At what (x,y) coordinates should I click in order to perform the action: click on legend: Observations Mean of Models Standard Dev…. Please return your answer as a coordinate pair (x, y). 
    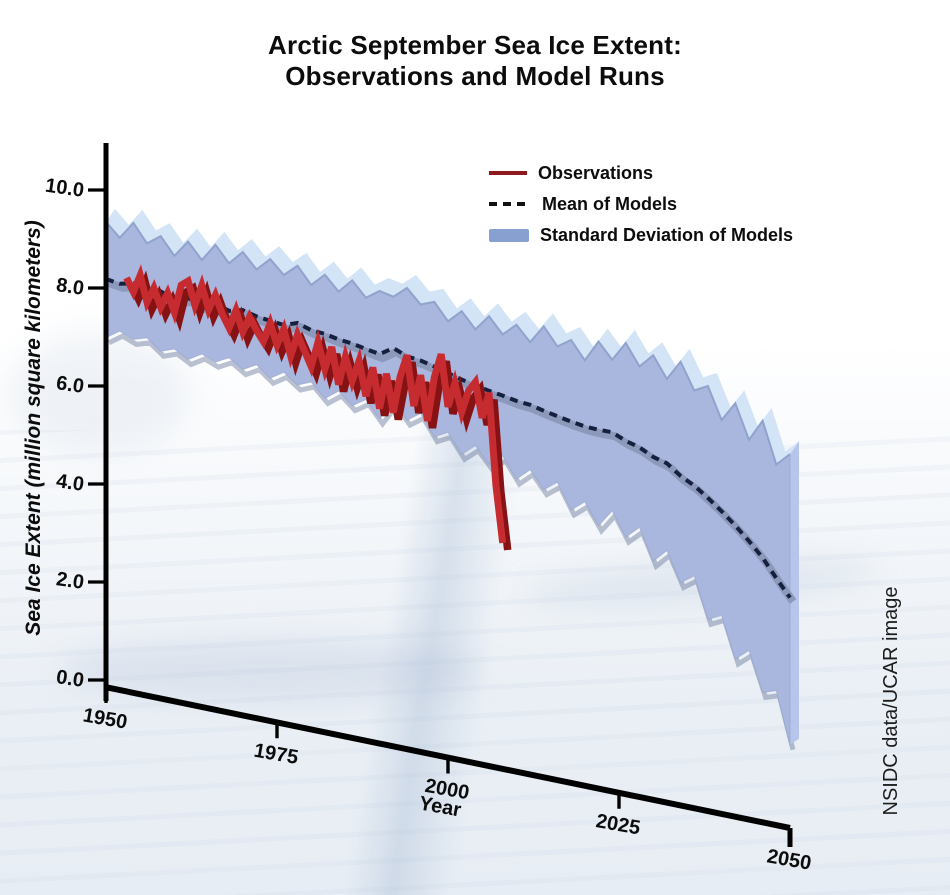
    Looking at the image, I should click on (641, 207).